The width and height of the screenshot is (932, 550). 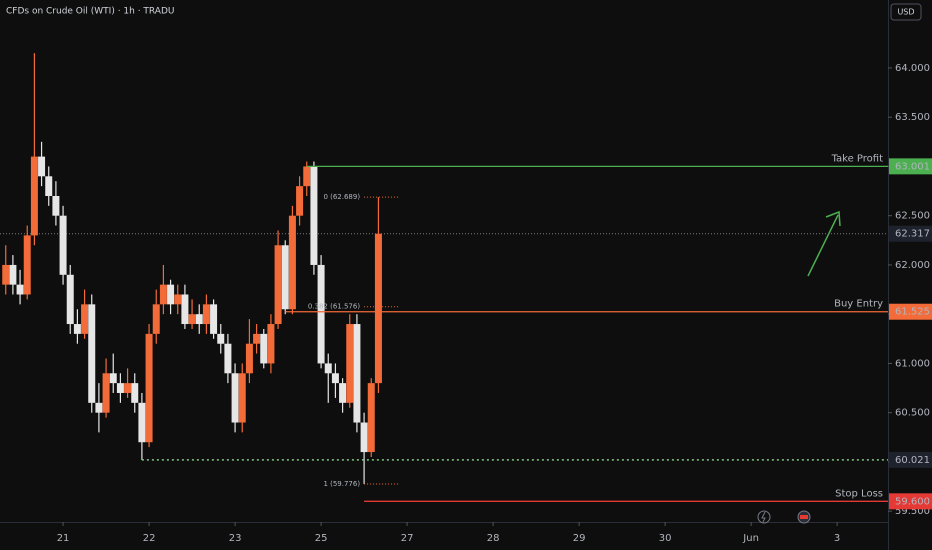 I want to click on level-name: Buy Entry, so click(x=858, y=304).